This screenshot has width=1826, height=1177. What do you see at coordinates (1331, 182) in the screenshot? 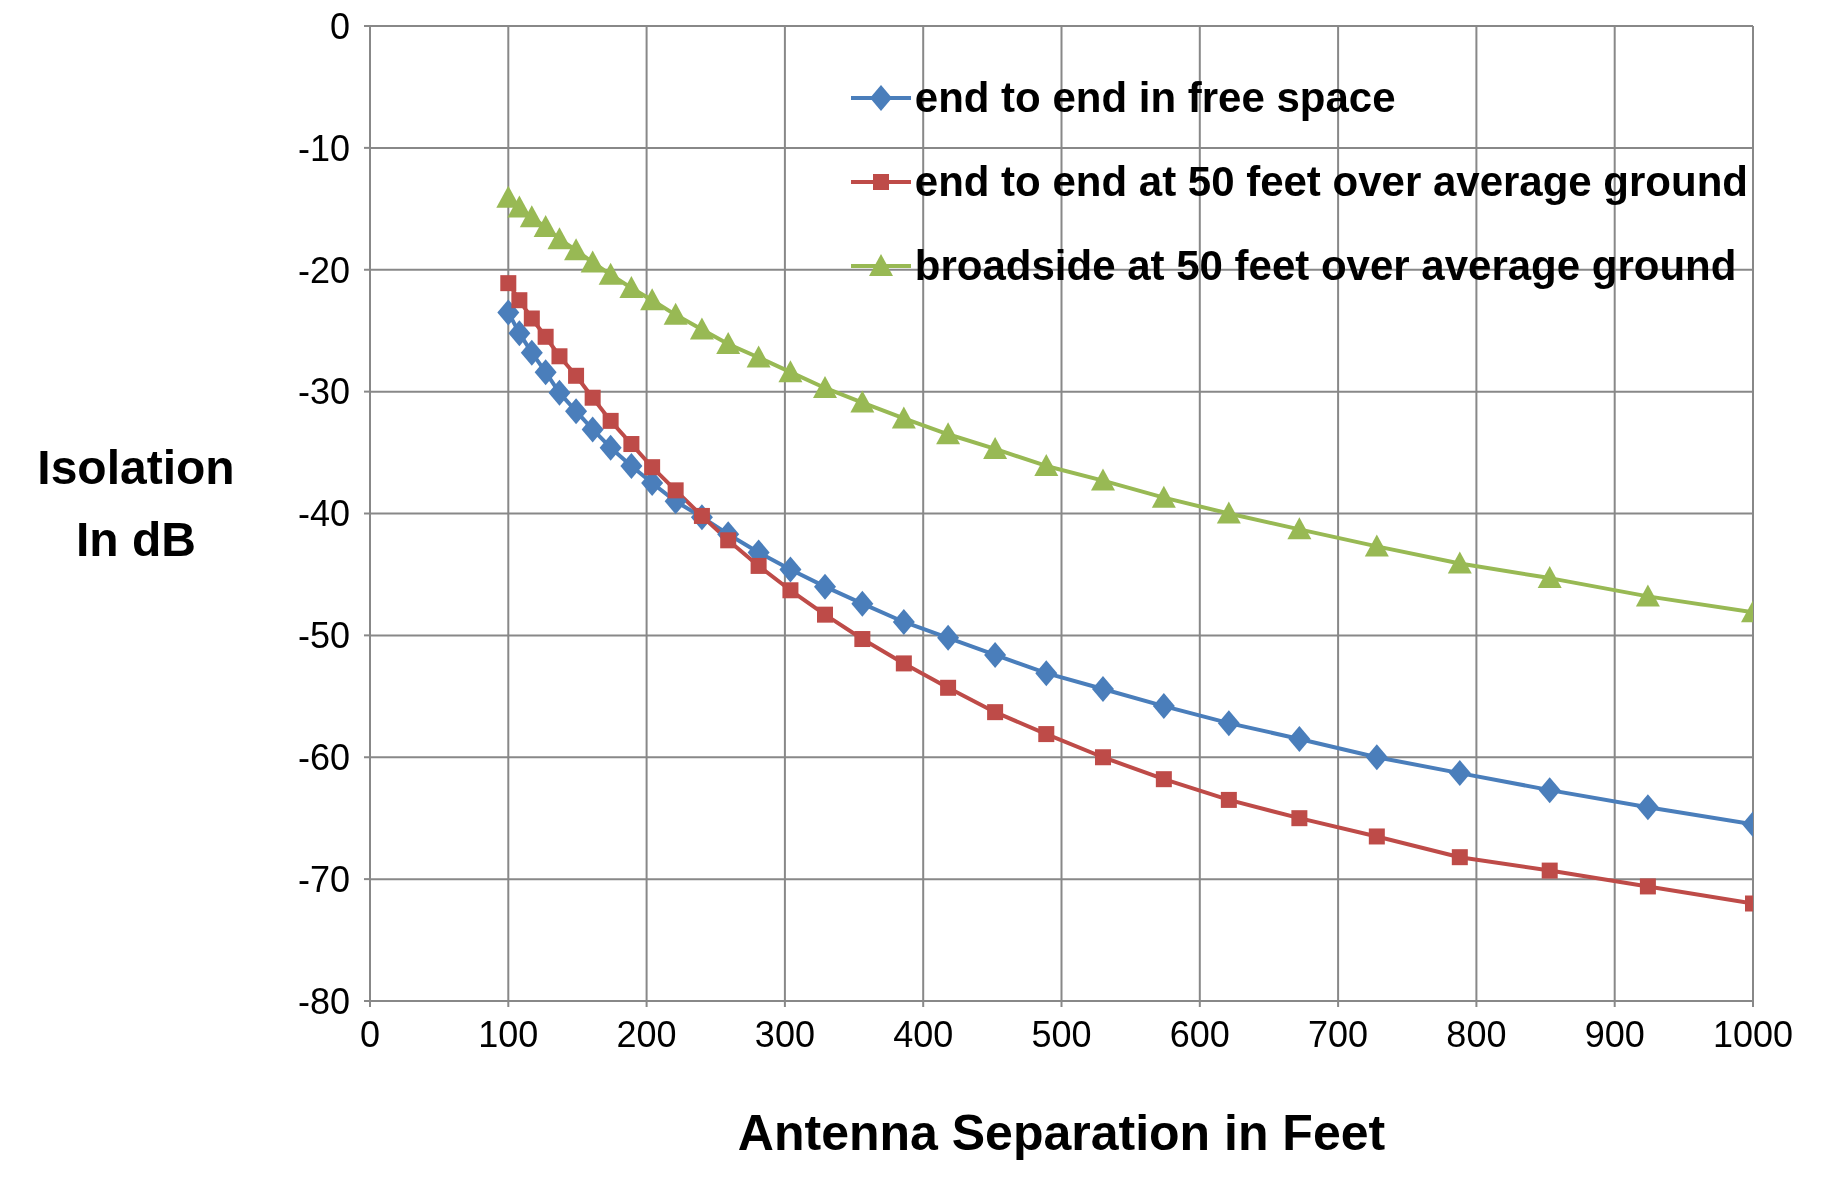
I see `legend-label: end to end at 50 feet over average ground` at bounding box center [1331, 182].